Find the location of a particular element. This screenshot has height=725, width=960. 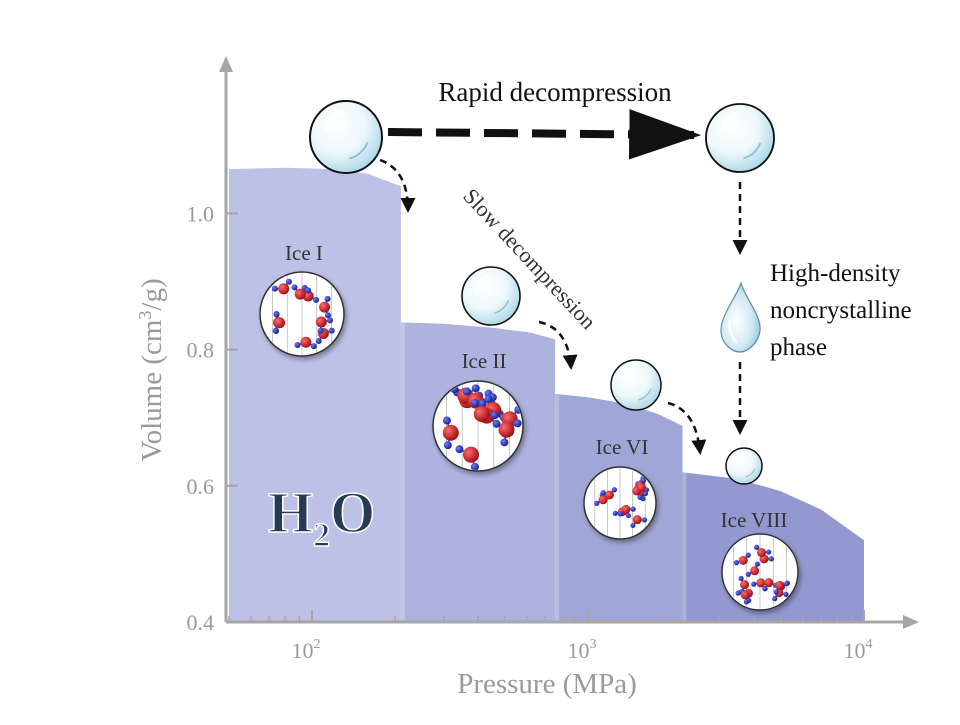

region-label: Ice II is located at coordinates (484, 361).